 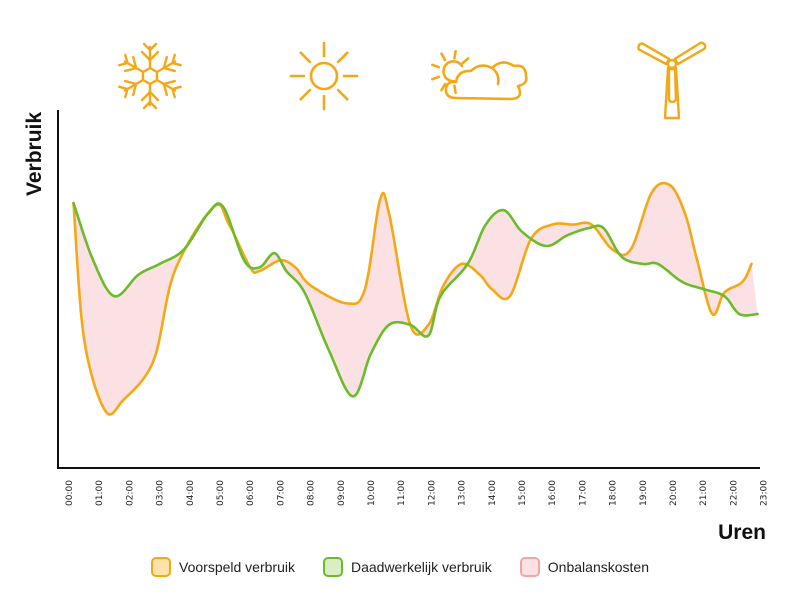 What do you see at coordinates (324, 76) in the screenshot?
I see `sun-icon` at bounding box center [324, 76].